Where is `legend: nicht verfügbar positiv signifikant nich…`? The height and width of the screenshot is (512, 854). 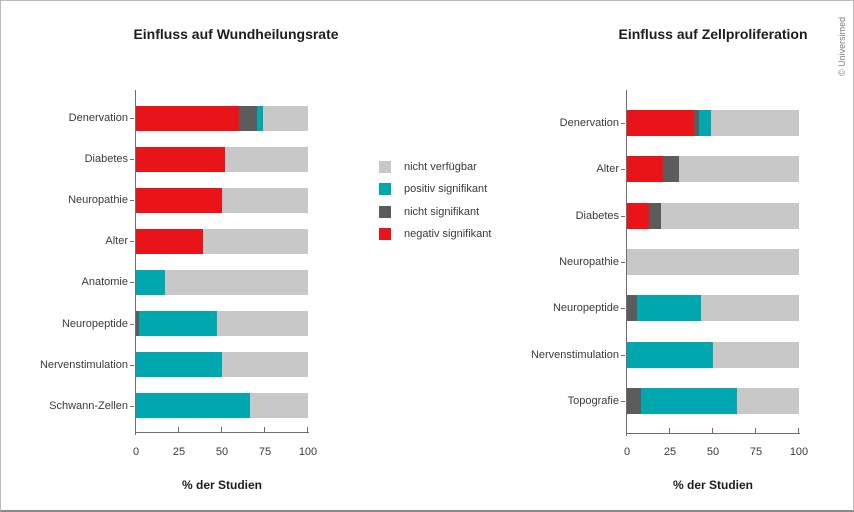
legend: nicht verfügbar positiv signifikant nich… is located at coordinates (435, 206).